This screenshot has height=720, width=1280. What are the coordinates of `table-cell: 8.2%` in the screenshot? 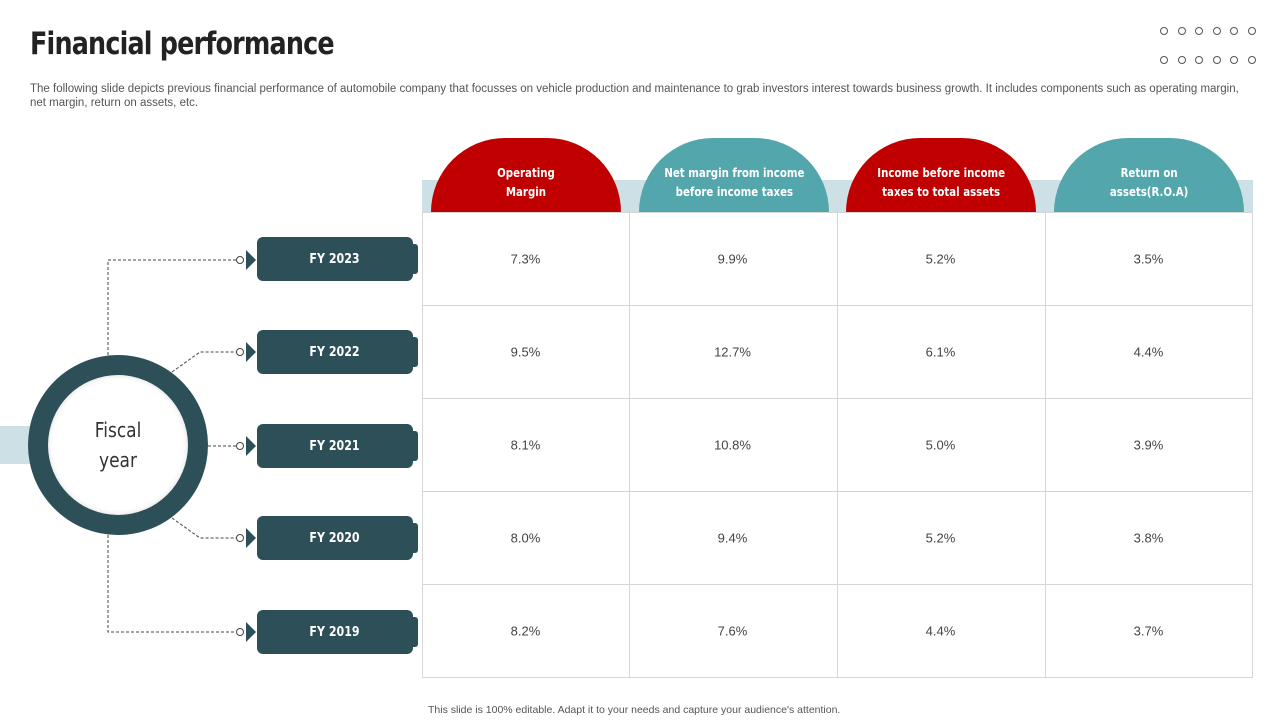 It's located at (525, 631).